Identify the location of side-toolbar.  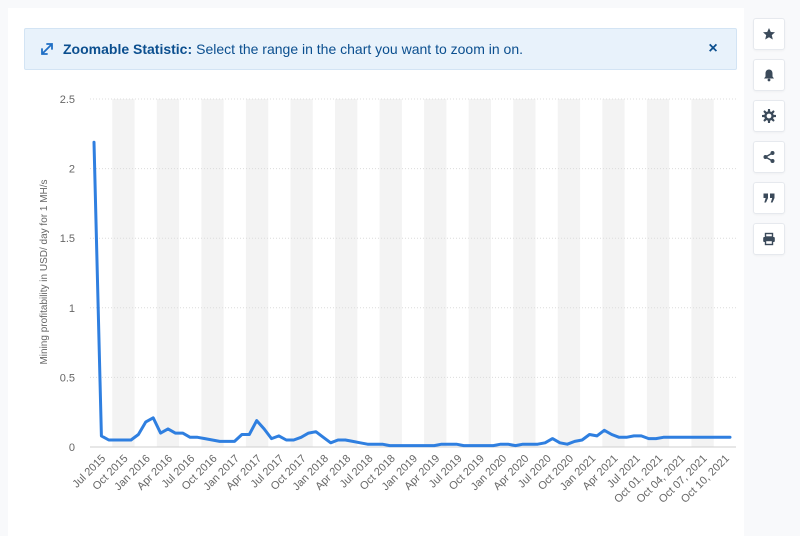
(769, 141).